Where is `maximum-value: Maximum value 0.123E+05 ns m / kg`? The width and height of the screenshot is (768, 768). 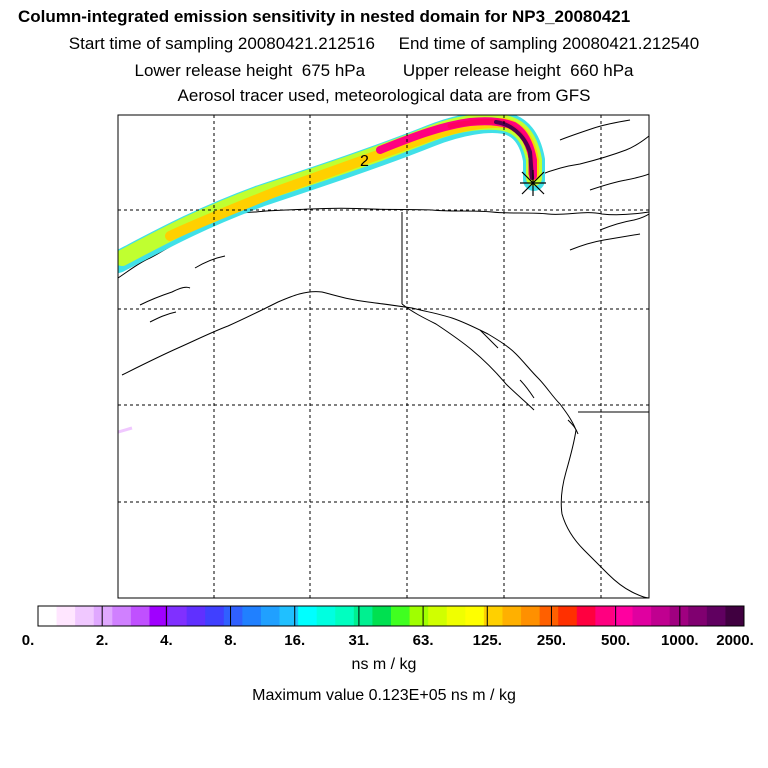 maximum-value: Maximum value 0.123E+05 ns m / kg is located at coordinates (384, 695).